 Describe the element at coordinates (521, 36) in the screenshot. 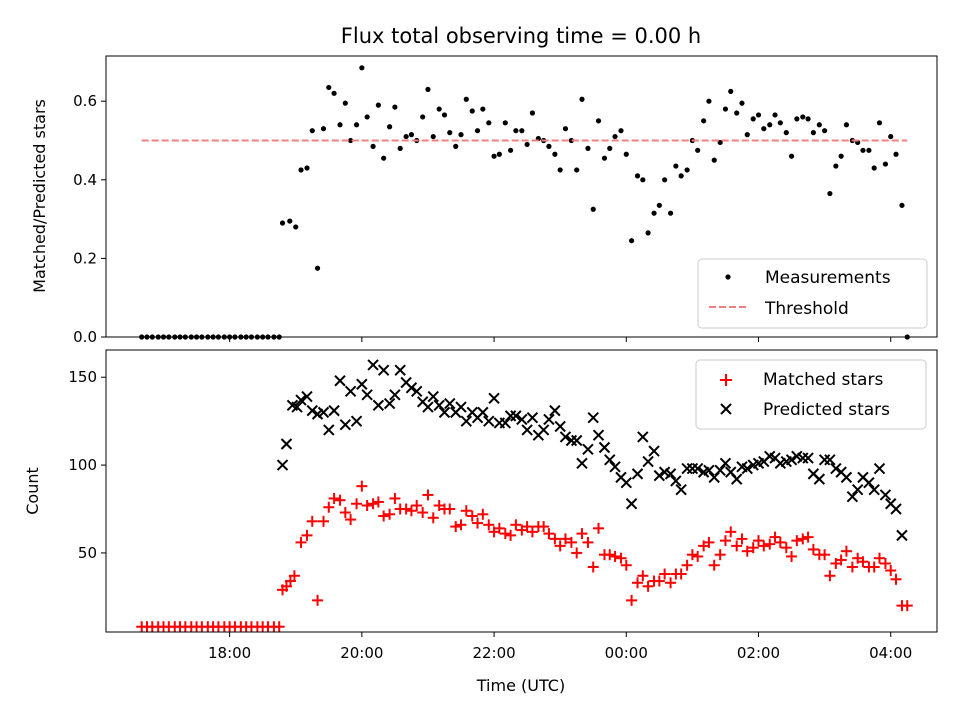

I see `chart-title: Flux total observing time = 0.00 h` at that location.